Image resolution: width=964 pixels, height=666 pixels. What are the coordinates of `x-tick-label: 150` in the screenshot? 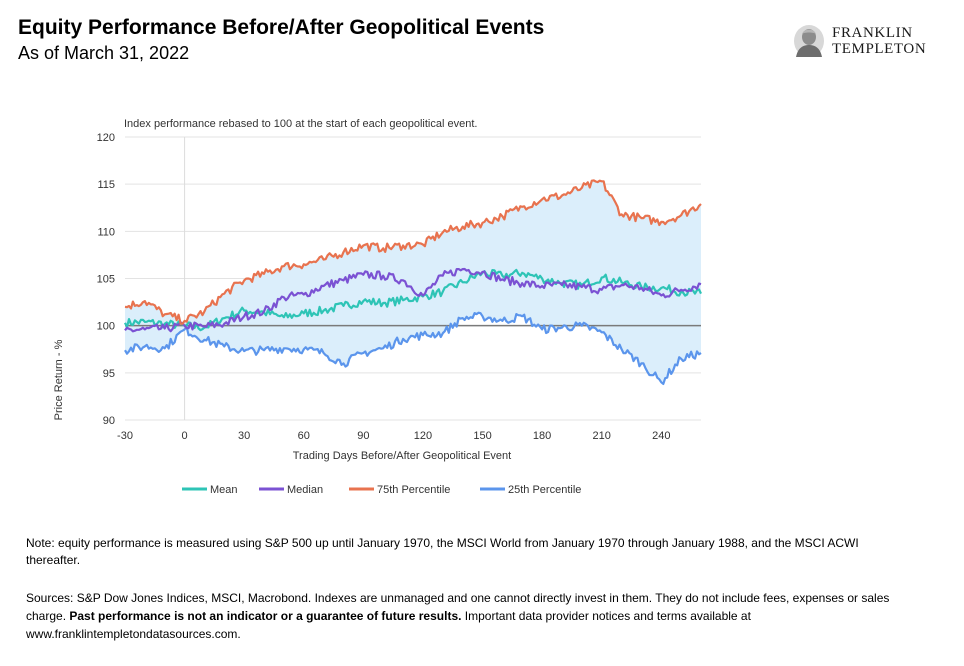 It's located at (482, 436).